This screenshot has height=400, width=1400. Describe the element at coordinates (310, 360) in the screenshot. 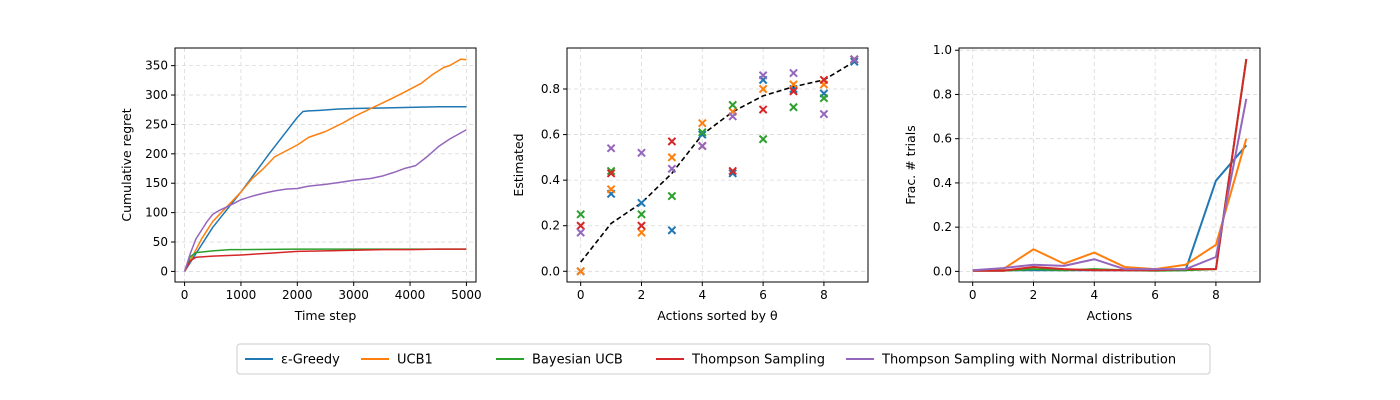

I see `legend-label: ε-Greedy` at that location.